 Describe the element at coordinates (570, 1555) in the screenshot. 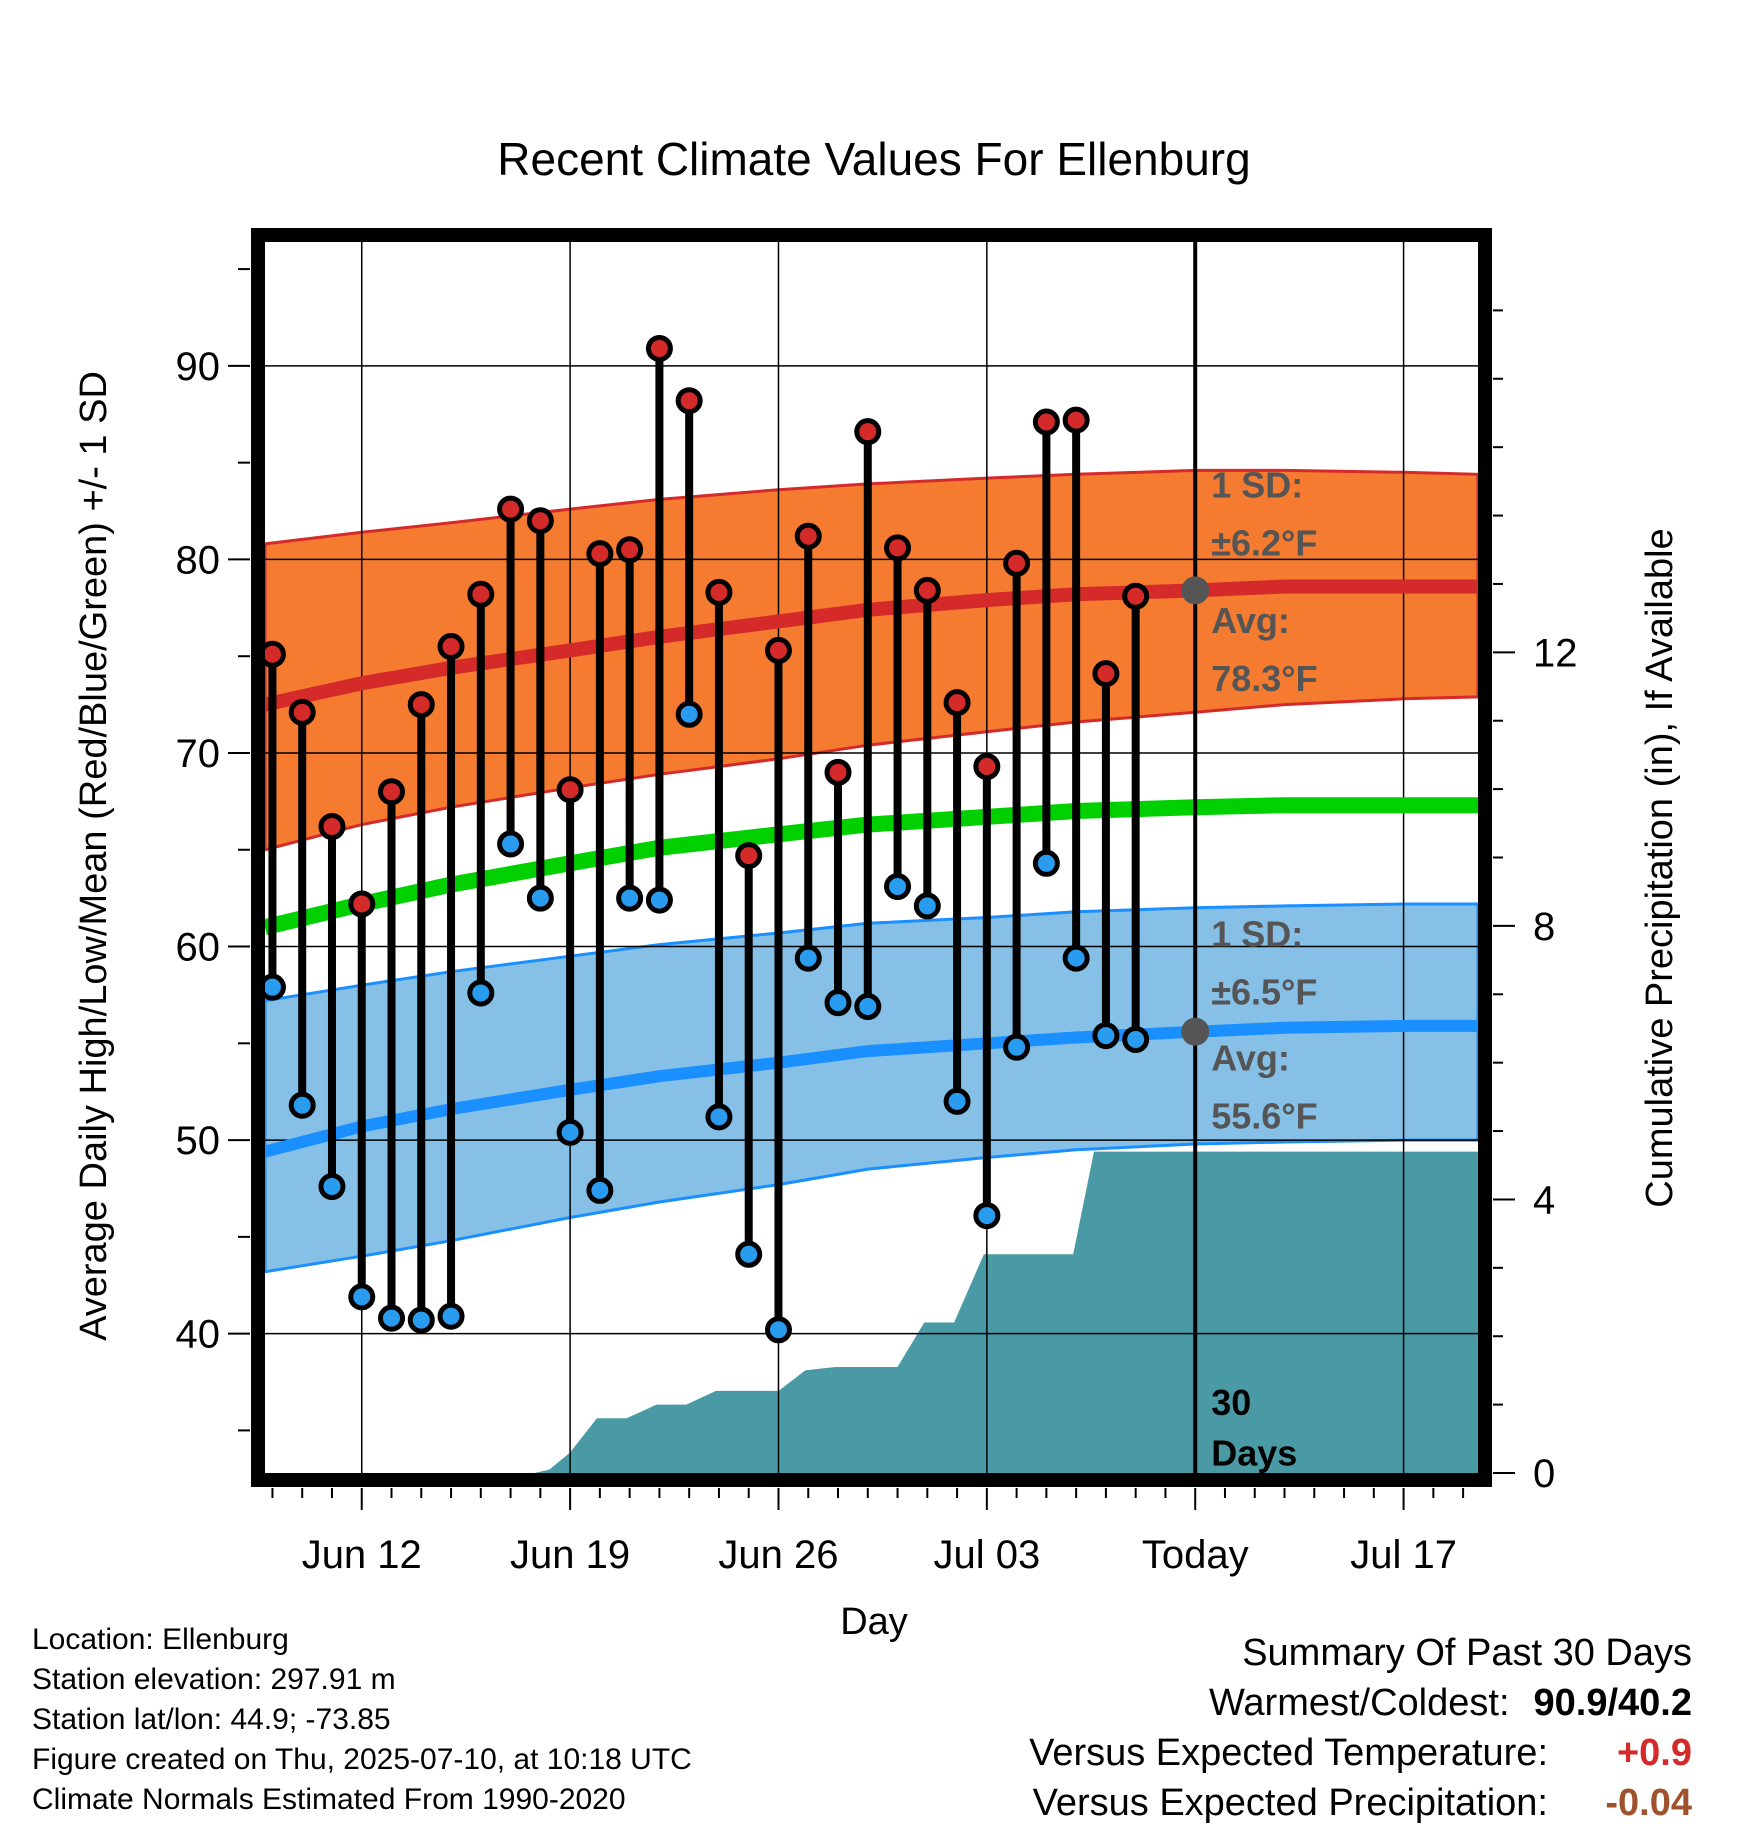

I see `x-tick-label: Jun 19` at that location.